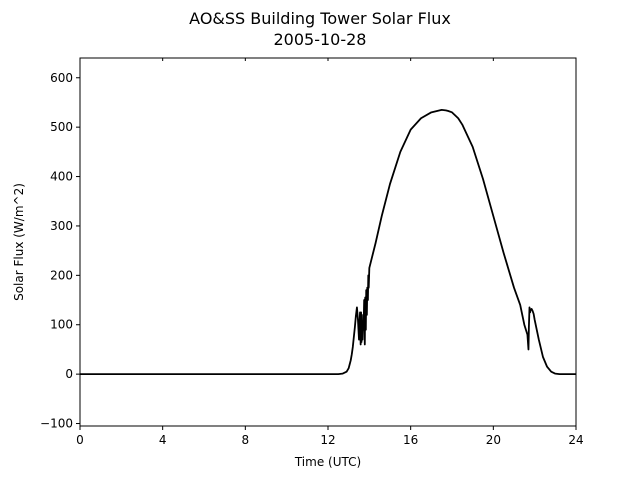 The image size is (640, 480). Describe the element at coordinates (19, 242) in the screenshot. I see `y-axis-label: Solar Flux (W/m^2)` at that location.